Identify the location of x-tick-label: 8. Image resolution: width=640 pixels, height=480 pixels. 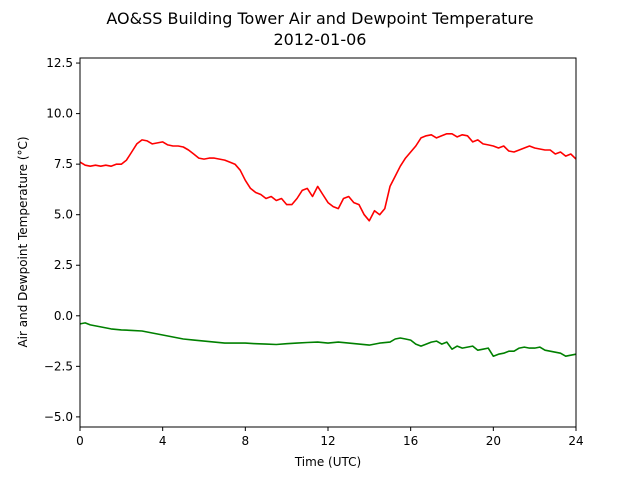
(246, 441).